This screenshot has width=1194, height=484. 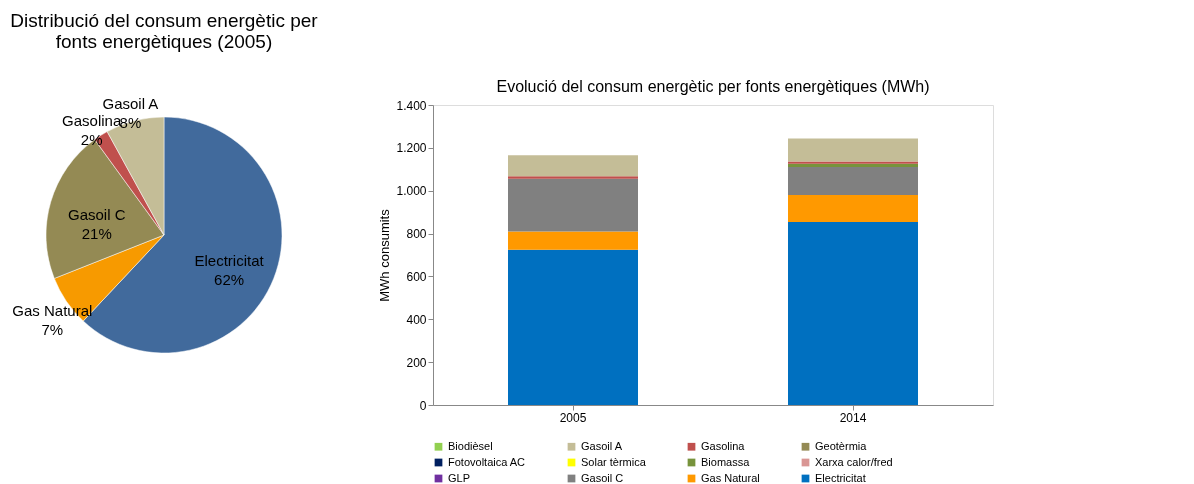 What do you see at coordinates (164, 31) in the screenshot?
I see `chart-title: Distribució del consum energètic per fonts energètiques (2005)` at bounding box center [164, 31].